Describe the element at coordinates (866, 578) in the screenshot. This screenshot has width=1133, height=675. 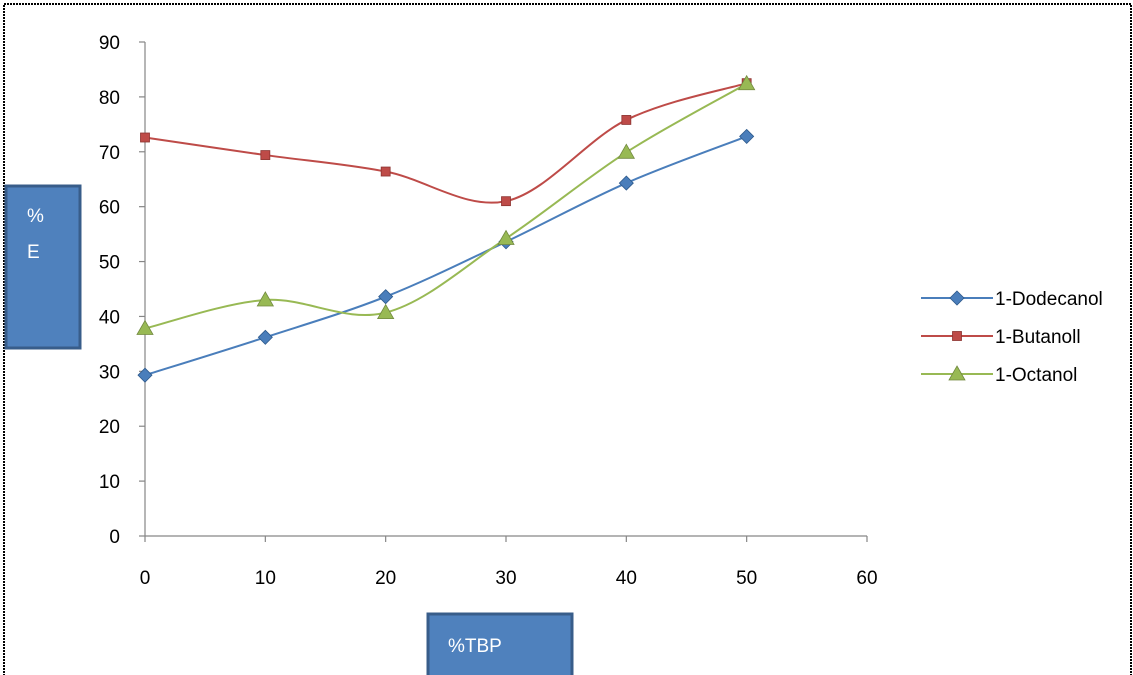
I see `x-tick-label: 60` at that location.